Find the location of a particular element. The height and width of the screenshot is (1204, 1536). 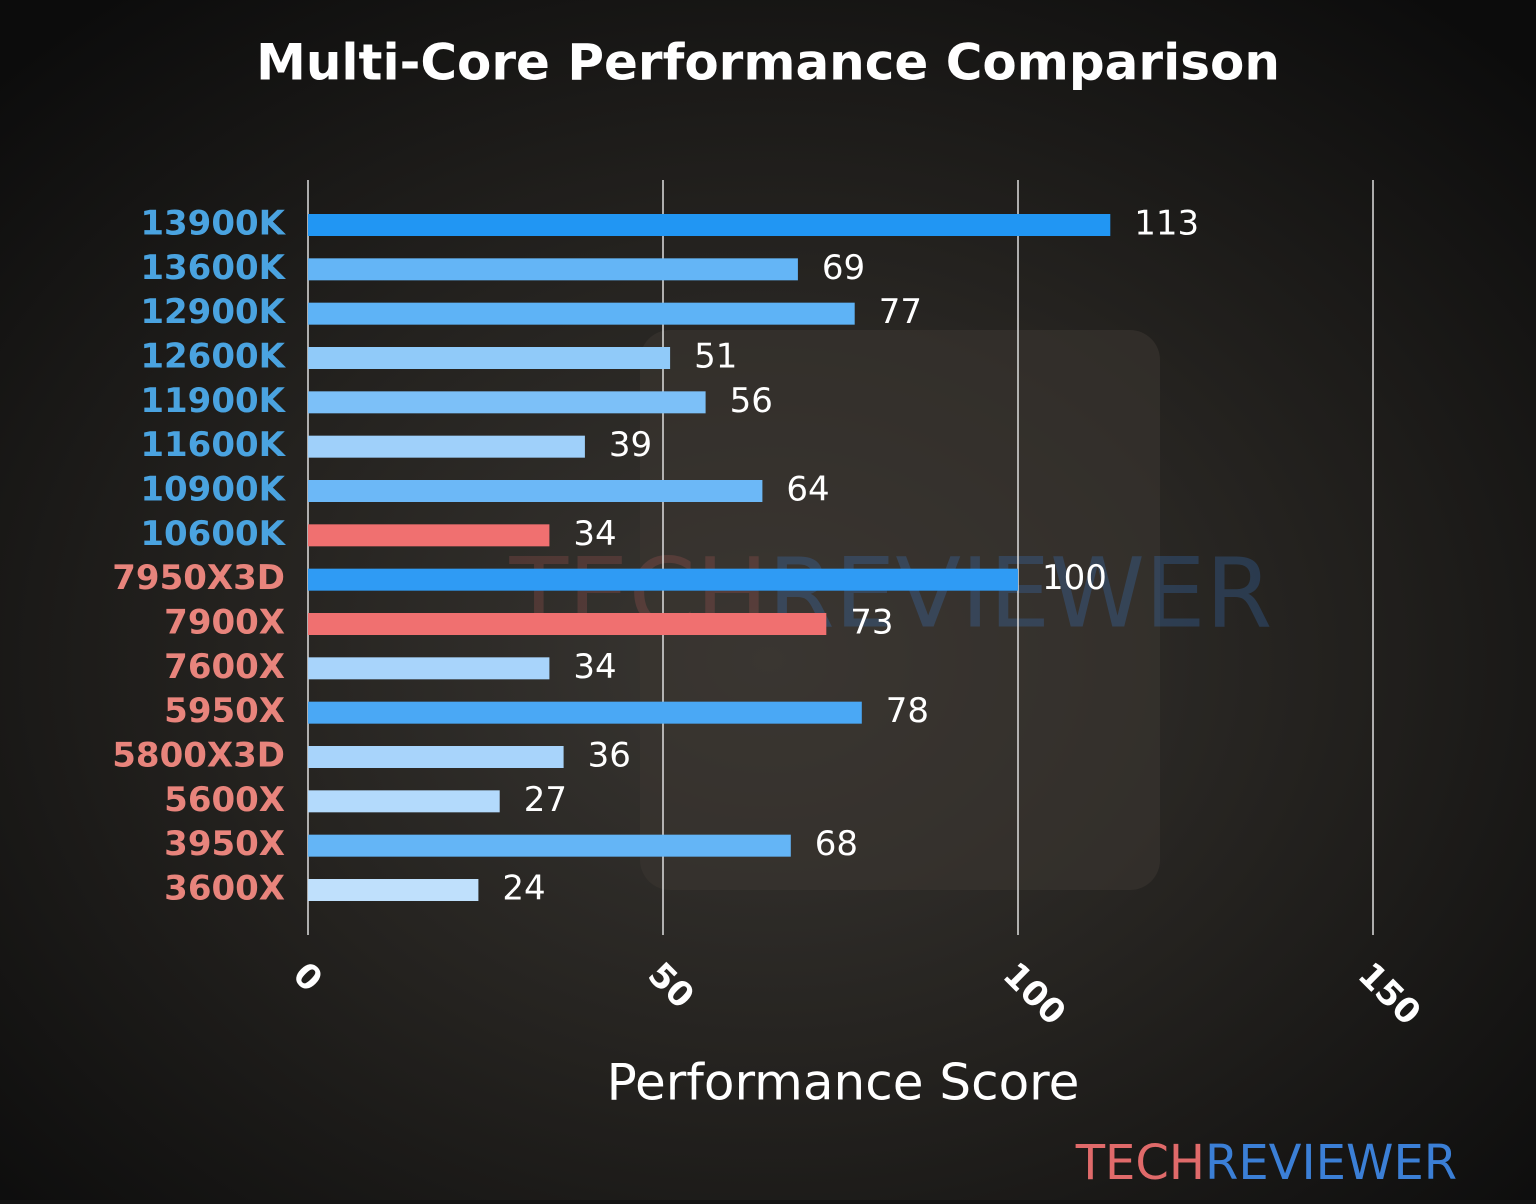

center-watermark: REVIEWER is located at coordinates (1020, 593).